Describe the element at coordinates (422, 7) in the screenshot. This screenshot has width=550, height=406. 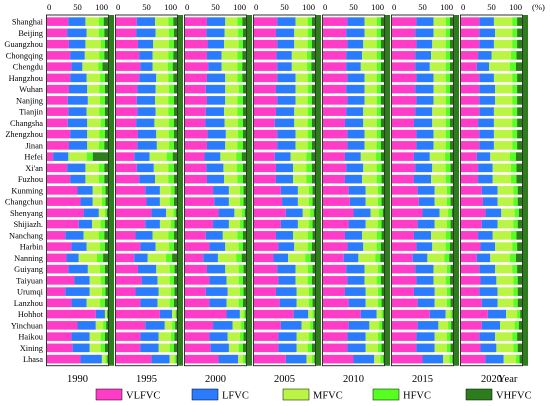
I see `tick-label: 50` at that location.